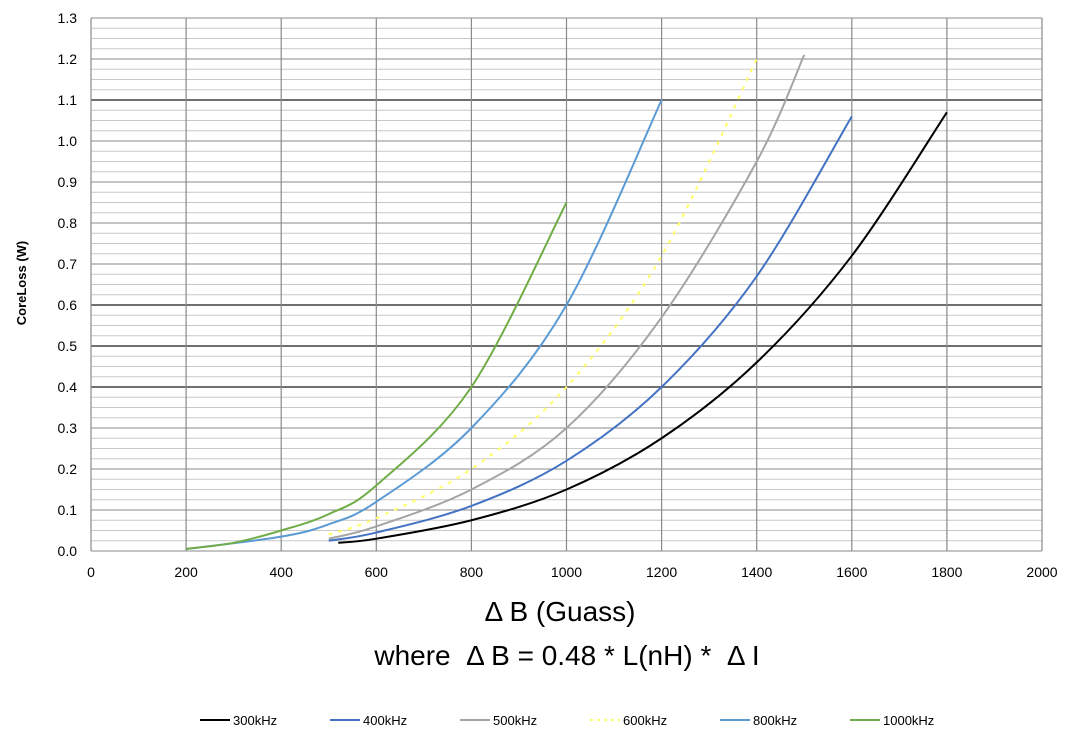 The height and width of the screenshot is (733, 1068). What do you see at coordinates (68, 223) in the screenshot?
I see `y-tick-label: 0.8` at bounding box center [68, 223].